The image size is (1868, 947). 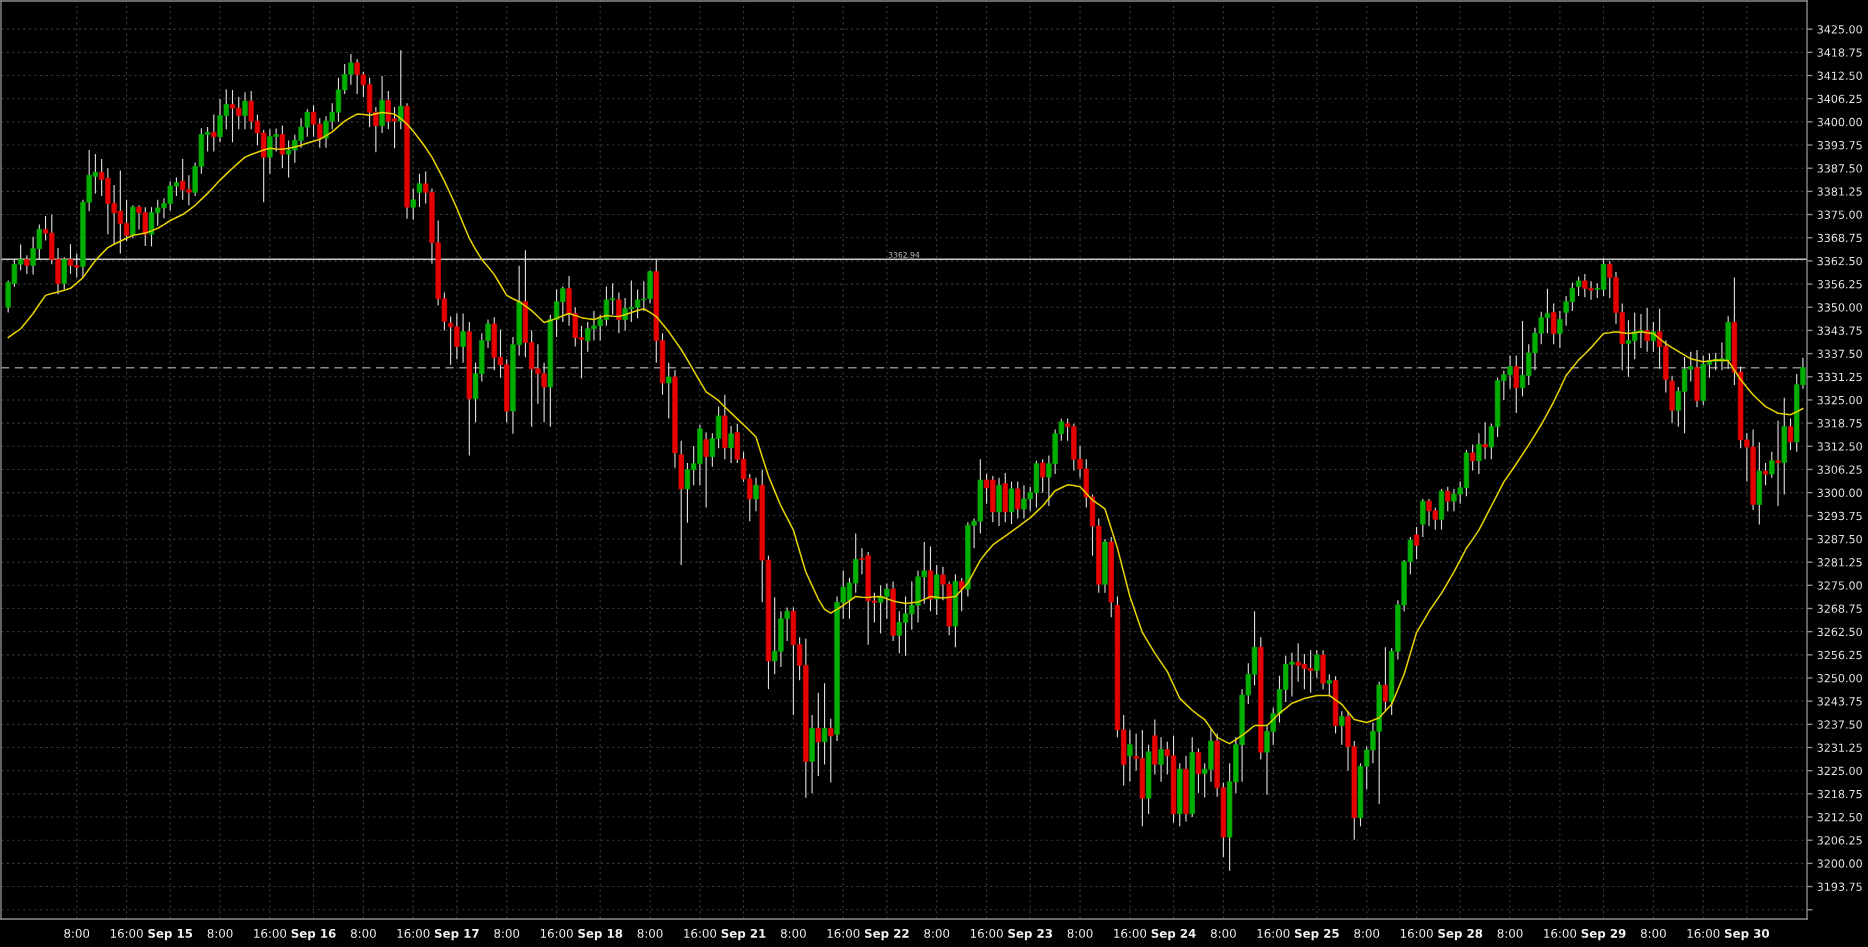 What do you see at coordinates (1839, 122) in the screenshot?
I see `y-tick-label: 3400.00` at bounding box center [1839, 122].